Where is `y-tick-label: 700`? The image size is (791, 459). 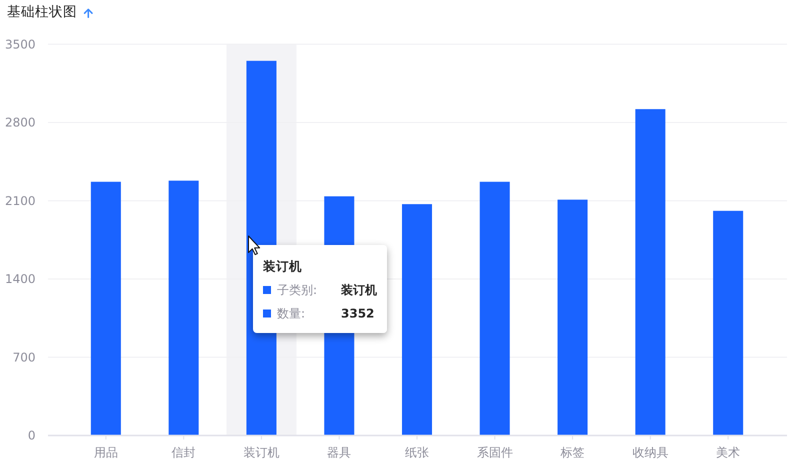 y-tick-label: 700 is located at coordinates (24, 357).